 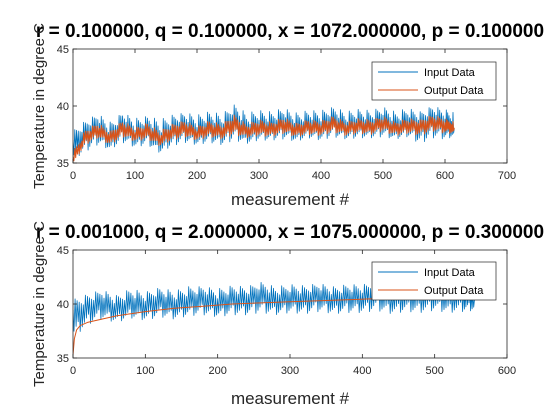 I want to click on legend-top: Input Data Output Data, so click(x=434, y=81).